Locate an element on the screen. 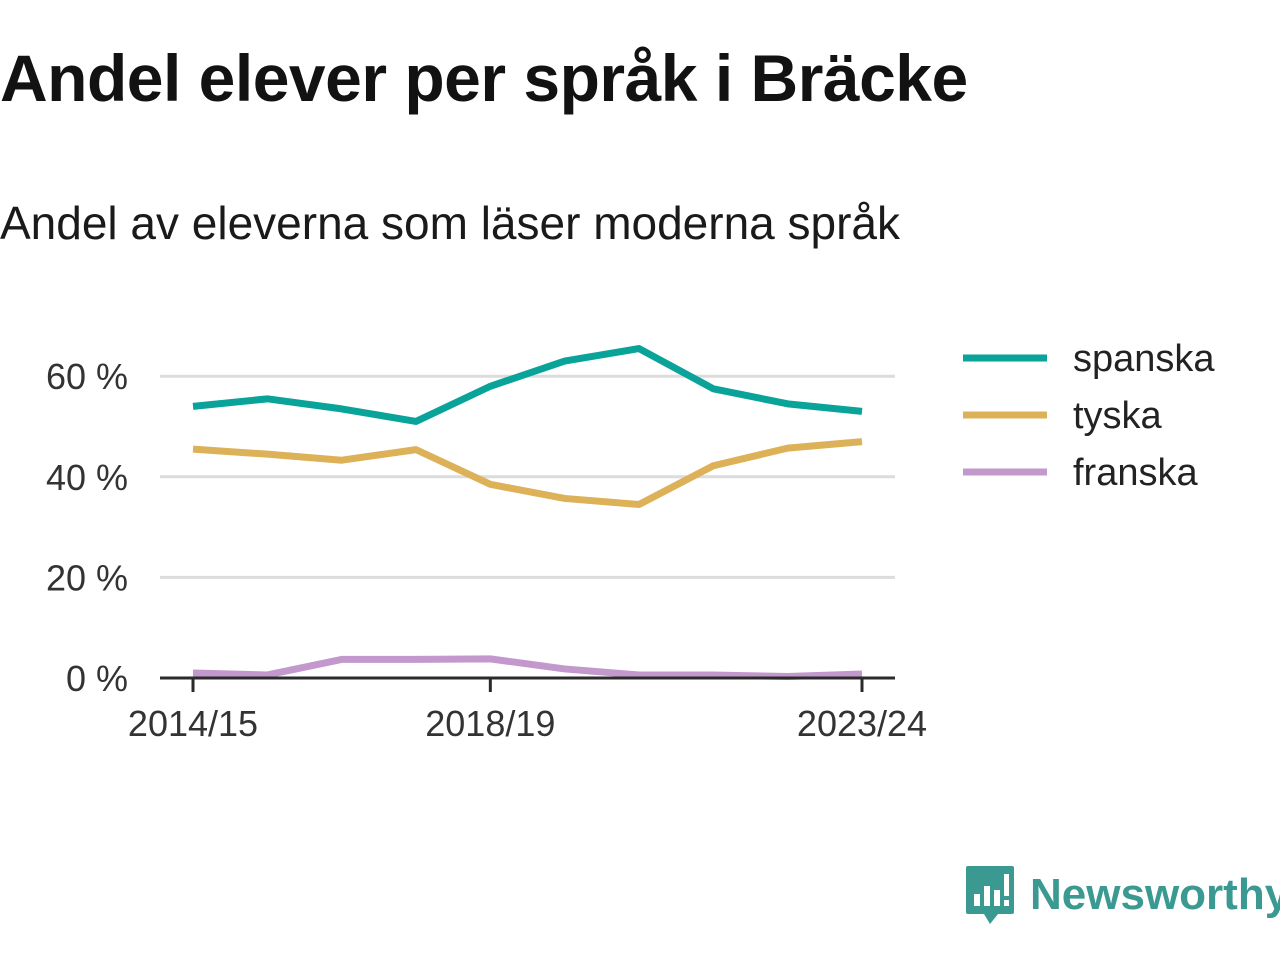  x-axis: 2014/15 2018/19 2023/24 is located at coordinates (527, 710).